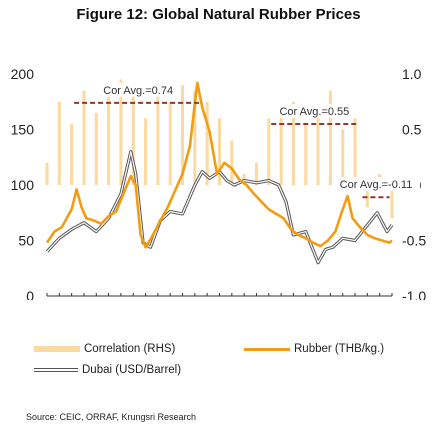 This screenshot has width=437, height=433. Describe the element at coordinates (412, 74) in the screenshot. I see `y-right-tick-label: 1.0` at that location.